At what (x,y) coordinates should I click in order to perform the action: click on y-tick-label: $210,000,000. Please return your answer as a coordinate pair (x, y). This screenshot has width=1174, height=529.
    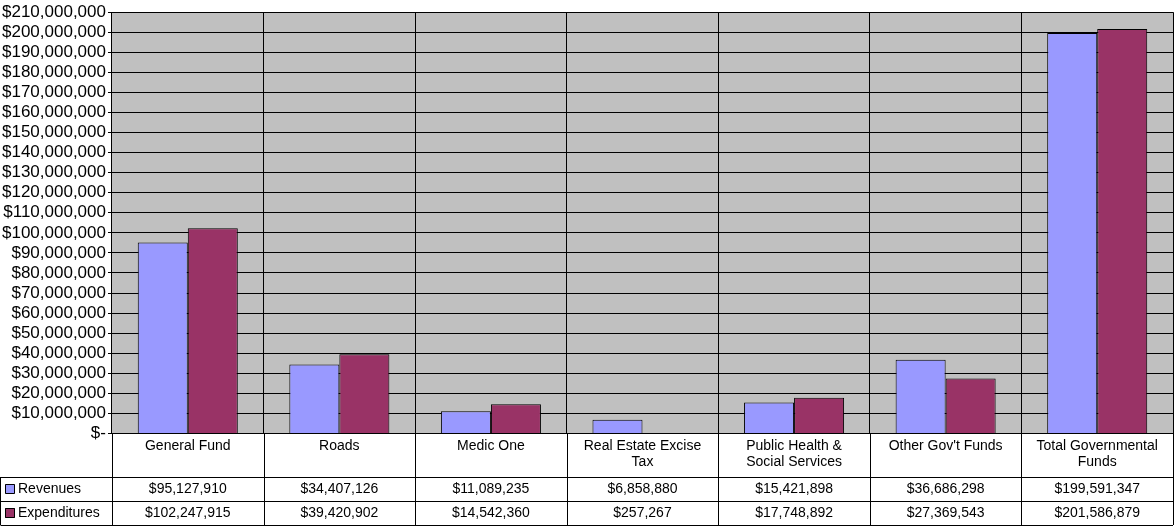
    Looking at the image, I should click on (53, 11).